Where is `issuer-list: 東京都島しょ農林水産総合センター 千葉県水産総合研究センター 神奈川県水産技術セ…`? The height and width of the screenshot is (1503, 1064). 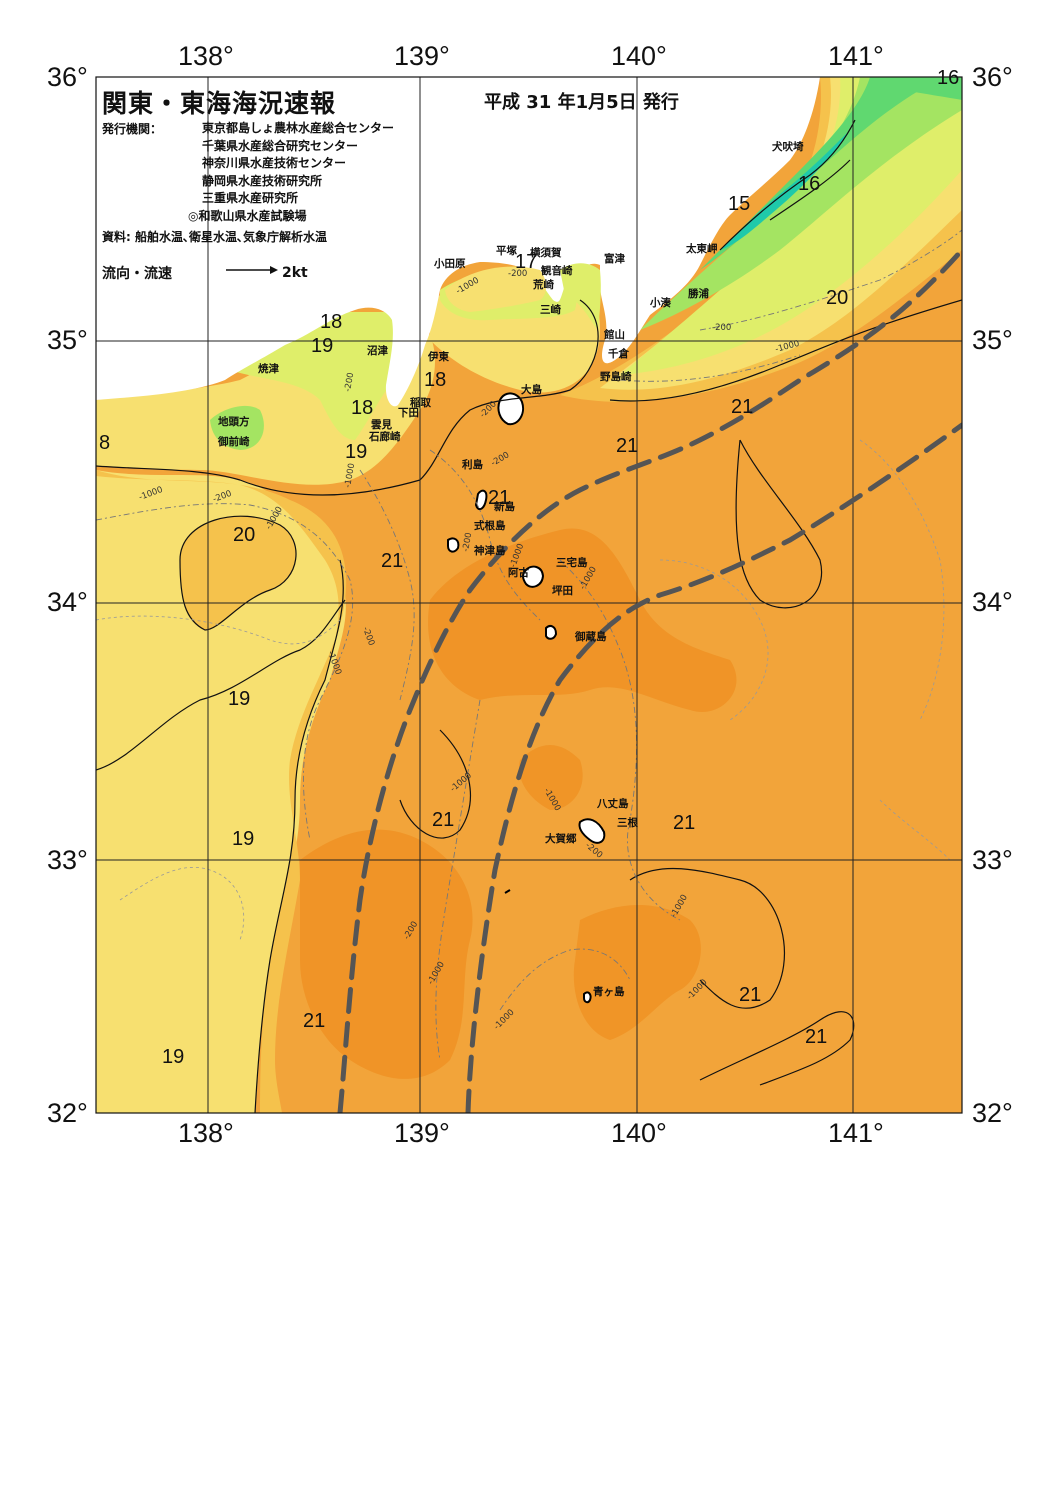
issuer-list: 東京都島しょ農林水産総合センター 千葉県水産総合研究センター 神奈川県水産技術セ… is located at coordinates (291, 172).